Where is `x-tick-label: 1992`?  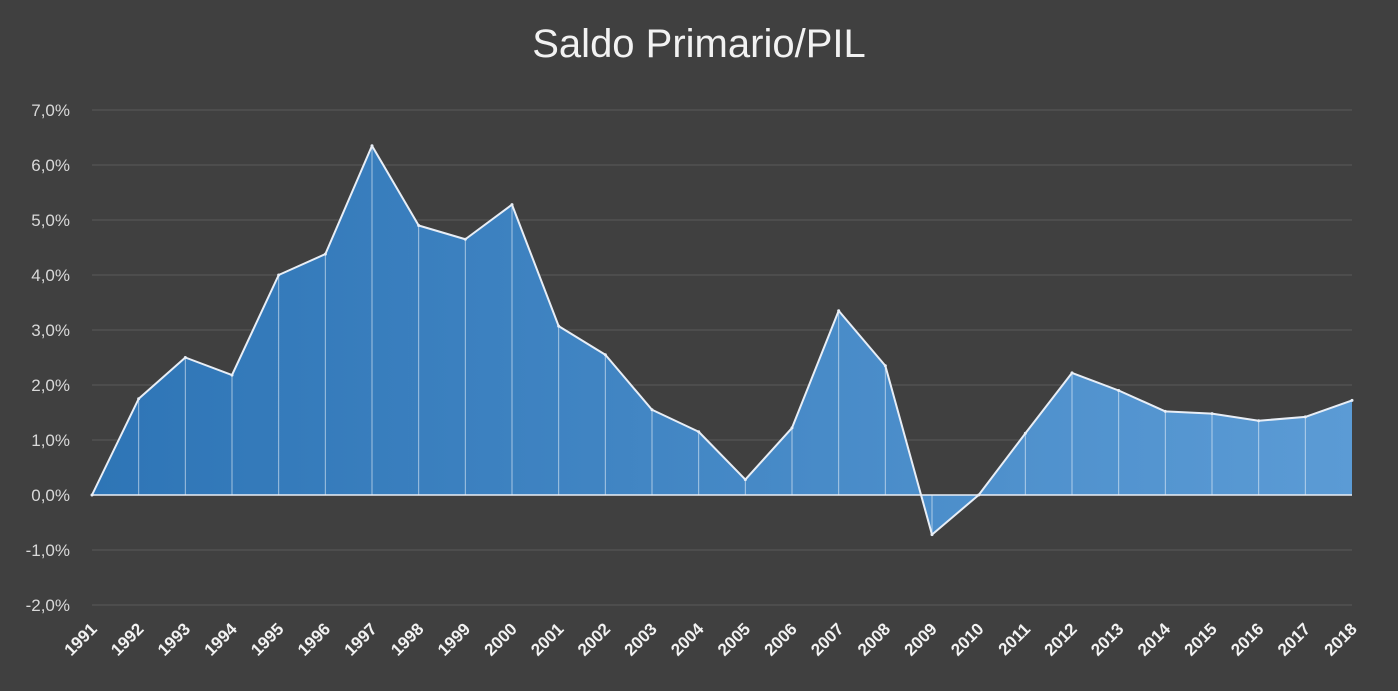
x-tick-label: 1992 is located at coordinates (127, 639).